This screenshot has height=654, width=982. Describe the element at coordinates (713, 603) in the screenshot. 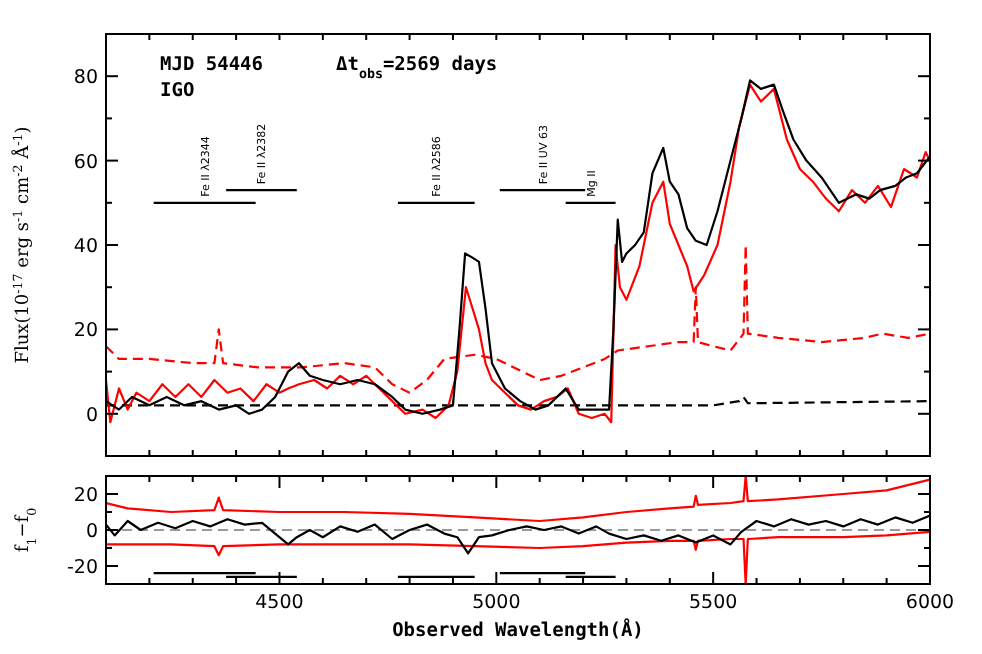

I see `x-tick-label: 5500` at that location.